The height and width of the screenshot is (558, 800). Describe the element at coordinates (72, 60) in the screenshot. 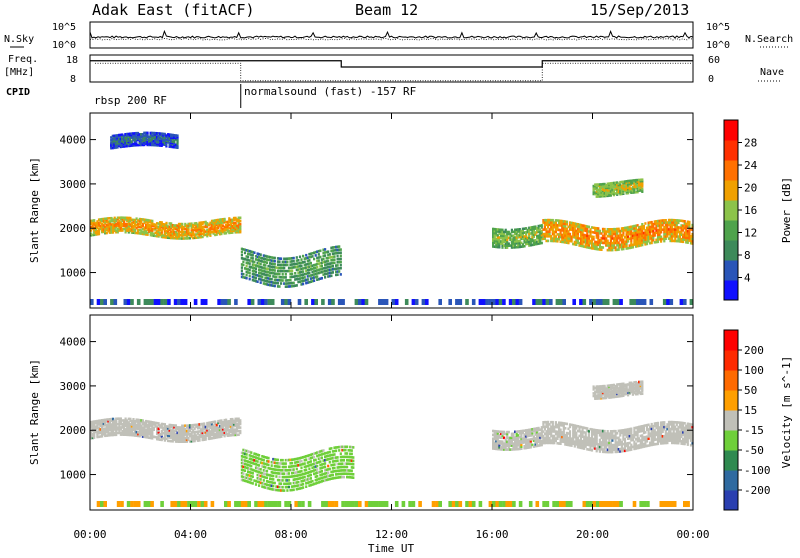

I see `freq-tick-top: 18` at that location.